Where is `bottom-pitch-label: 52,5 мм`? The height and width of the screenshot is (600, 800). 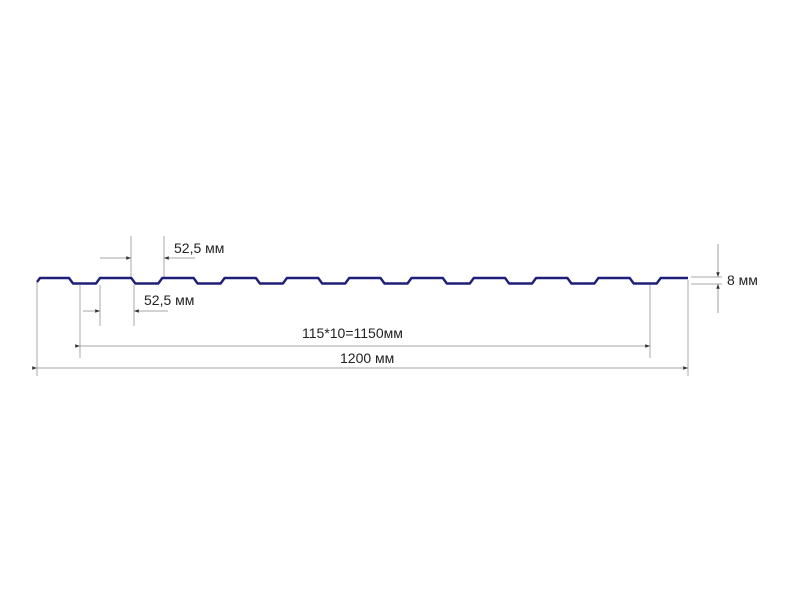
bottom-pitch-label: 52,5 мм is located at coordinates (169, 300).